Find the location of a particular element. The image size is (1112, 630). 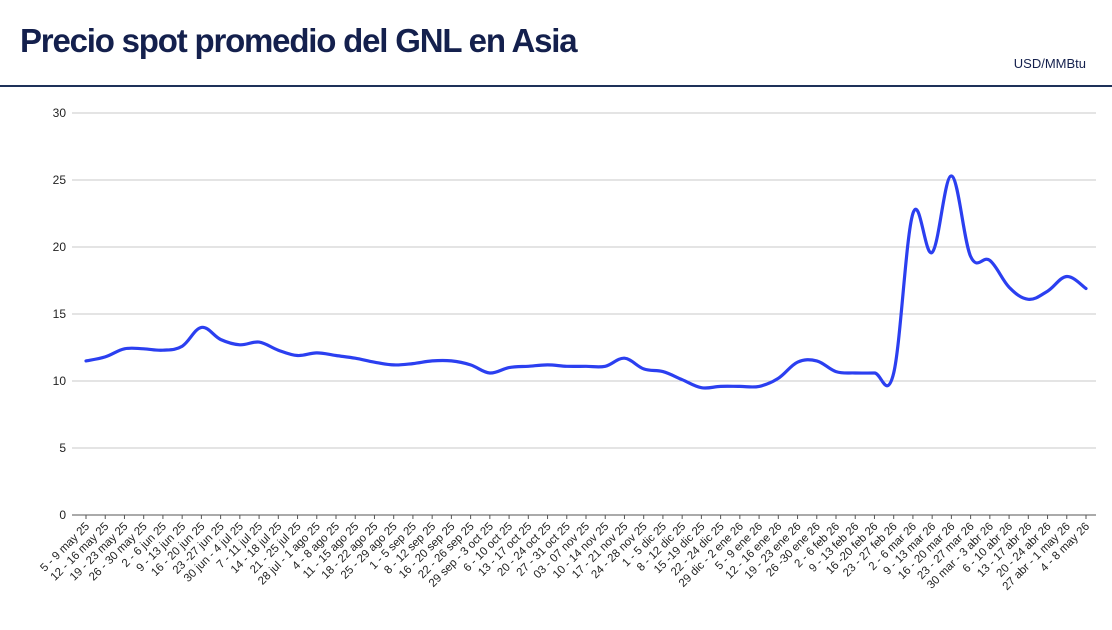

header-divider is located at coordinates (556, 86).